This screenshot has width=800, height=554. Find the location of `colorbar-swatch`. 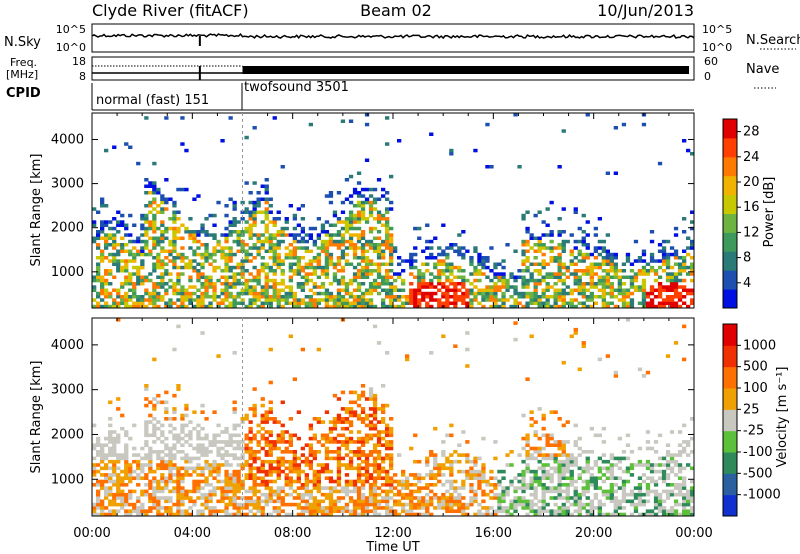

colorbar-swatch is located at coordinates (730, 441).